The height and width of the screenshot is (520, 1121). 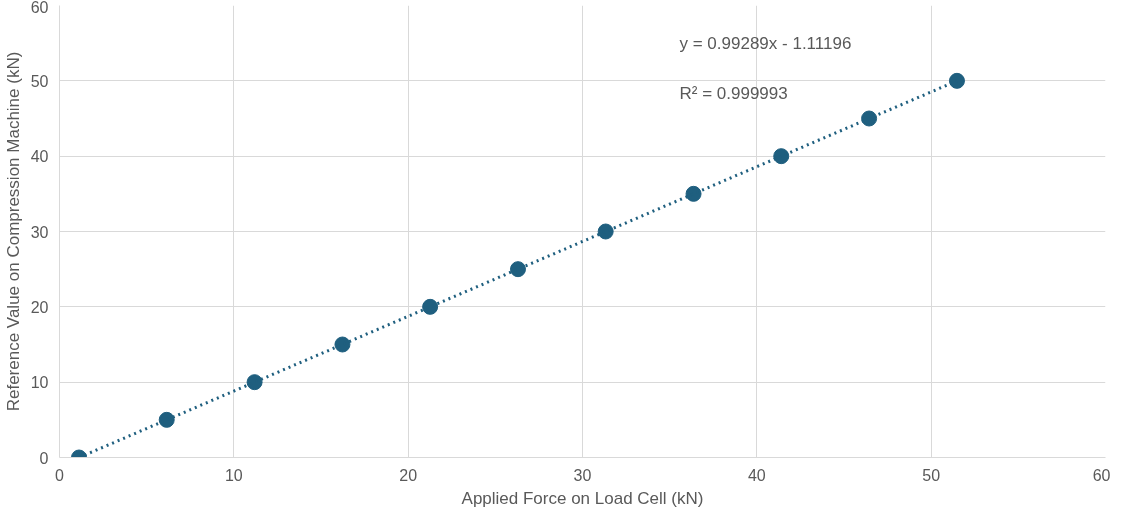 I want to click on annotation: R² = 0.999993, so click(x=733, y=93).